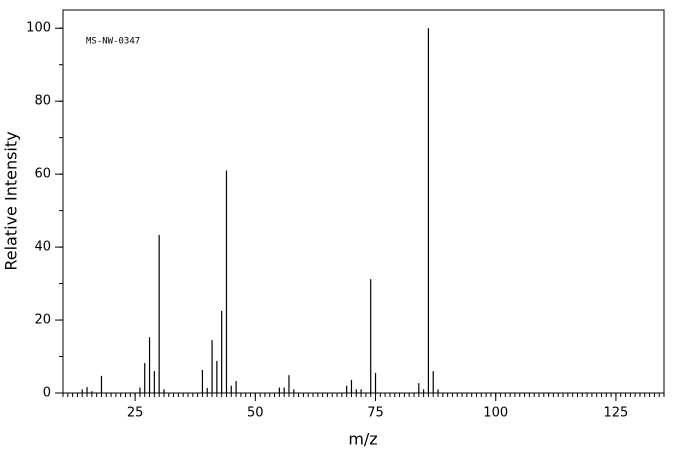 This screenshot has width=676, height=455. What do you see at coordinates (42, 320) in the screenshot?
I see `y-tick-label: 20` at bounding box center [42, 320].